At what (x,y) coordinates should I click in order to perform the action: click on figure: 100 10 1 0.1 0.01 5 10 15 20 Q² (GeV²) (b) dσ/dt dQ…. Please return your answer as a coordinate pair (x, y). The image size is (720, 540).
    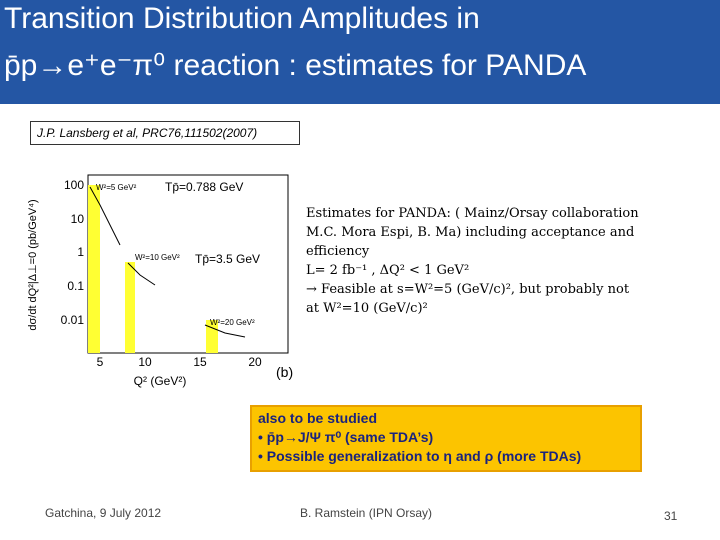
    Looking at the image, I should click on (160, 281).